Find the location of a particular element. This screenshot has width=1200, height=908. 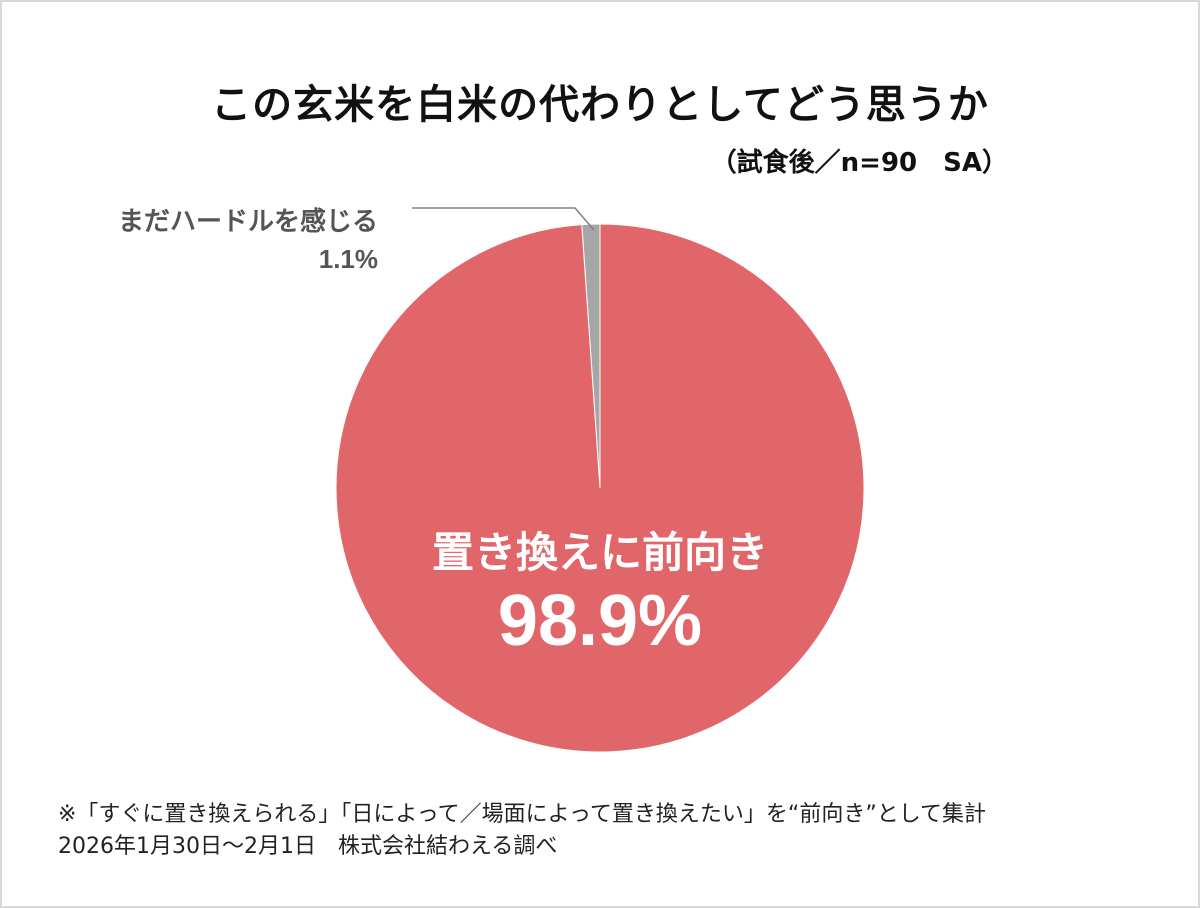

chart-title: この玄米を白米の代わりとしてどう思うか is located at coordinates (600, 105).